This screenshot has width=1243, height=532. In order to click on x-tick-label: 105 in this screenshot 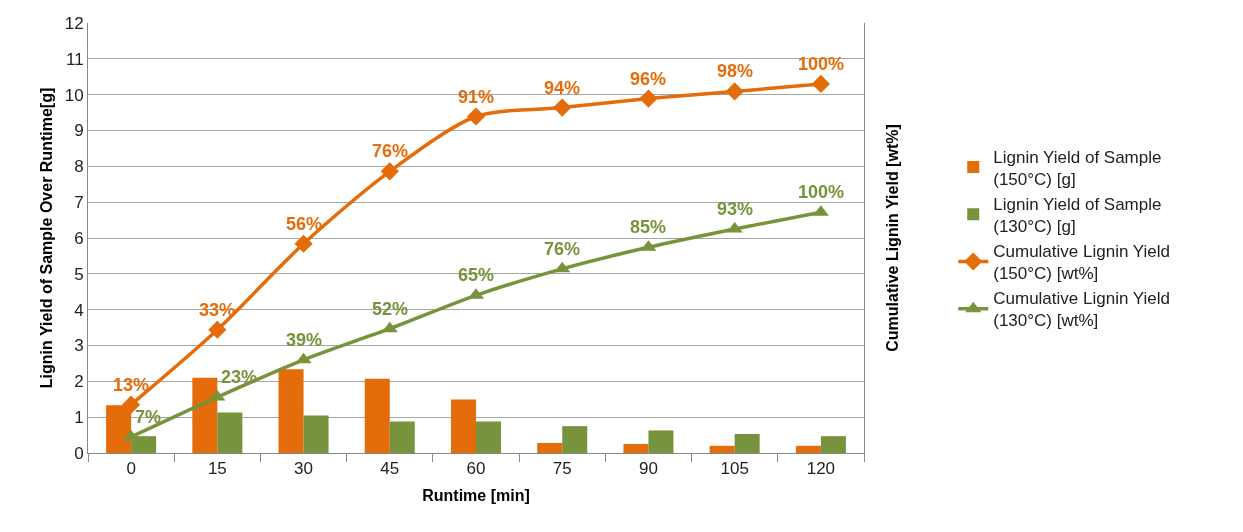, I will do `click(734, 469)`.